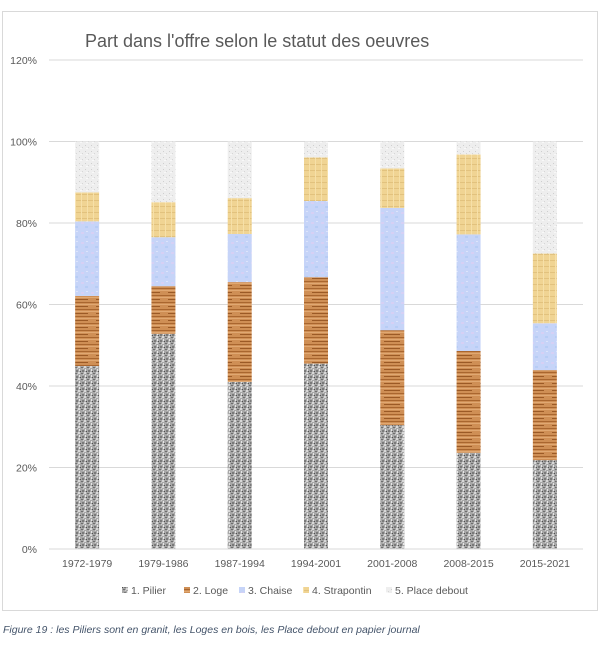 The height and width of the screenshot is (656, 607). I want to click on legend-label: 4. Strapontin, so click(342, 591).